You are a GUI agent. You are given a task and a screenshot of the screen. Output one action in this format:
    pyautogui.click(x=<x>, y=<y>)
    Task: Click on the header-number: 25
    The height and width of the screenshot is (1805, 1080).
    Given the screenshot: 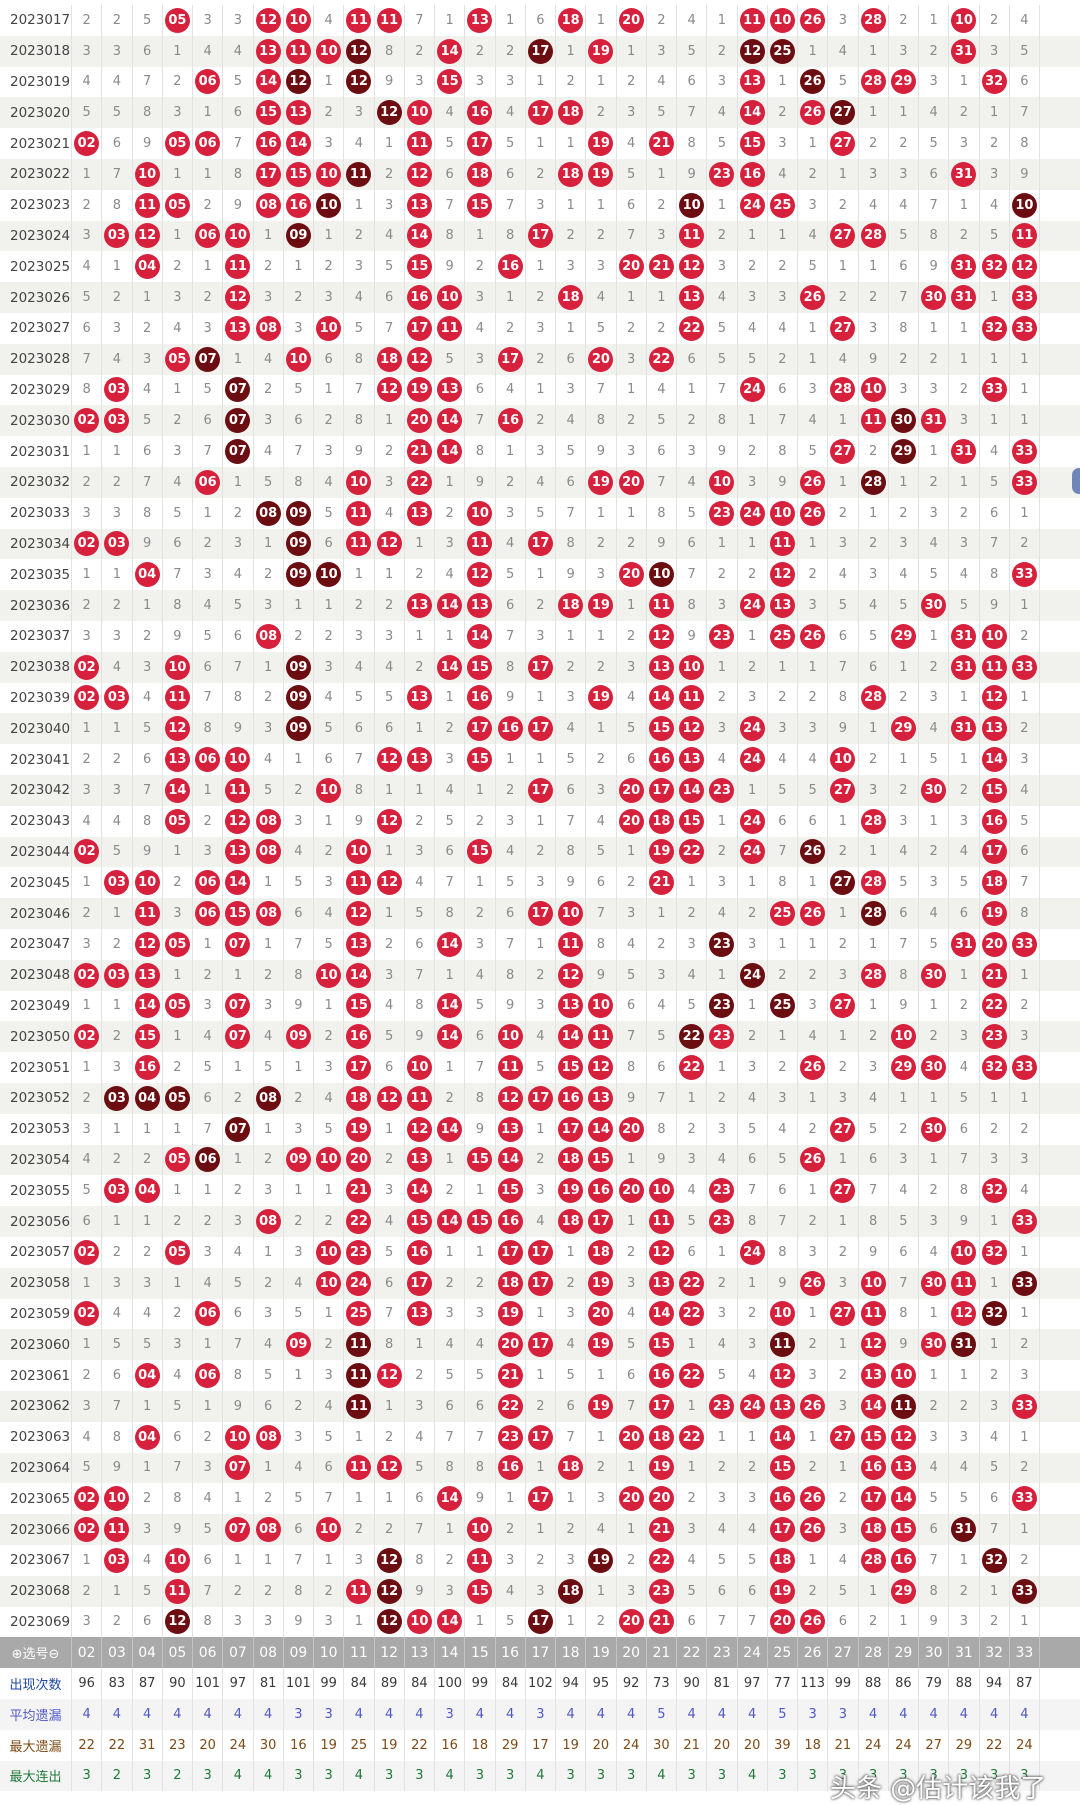 What is the action you would take?
    pyautogui.click(x=783, y=1653)
    